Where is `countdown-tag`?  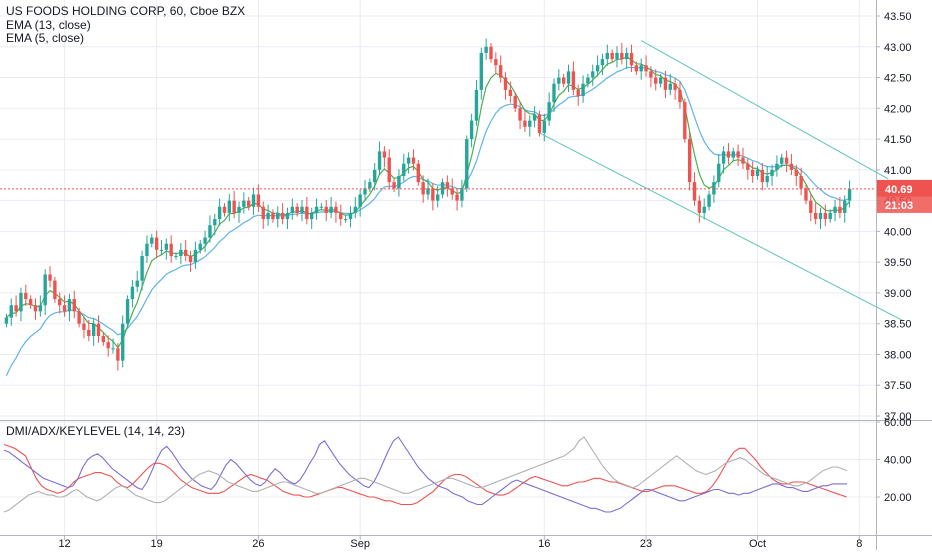 countdown-tag is located at coordinates (904, 204).